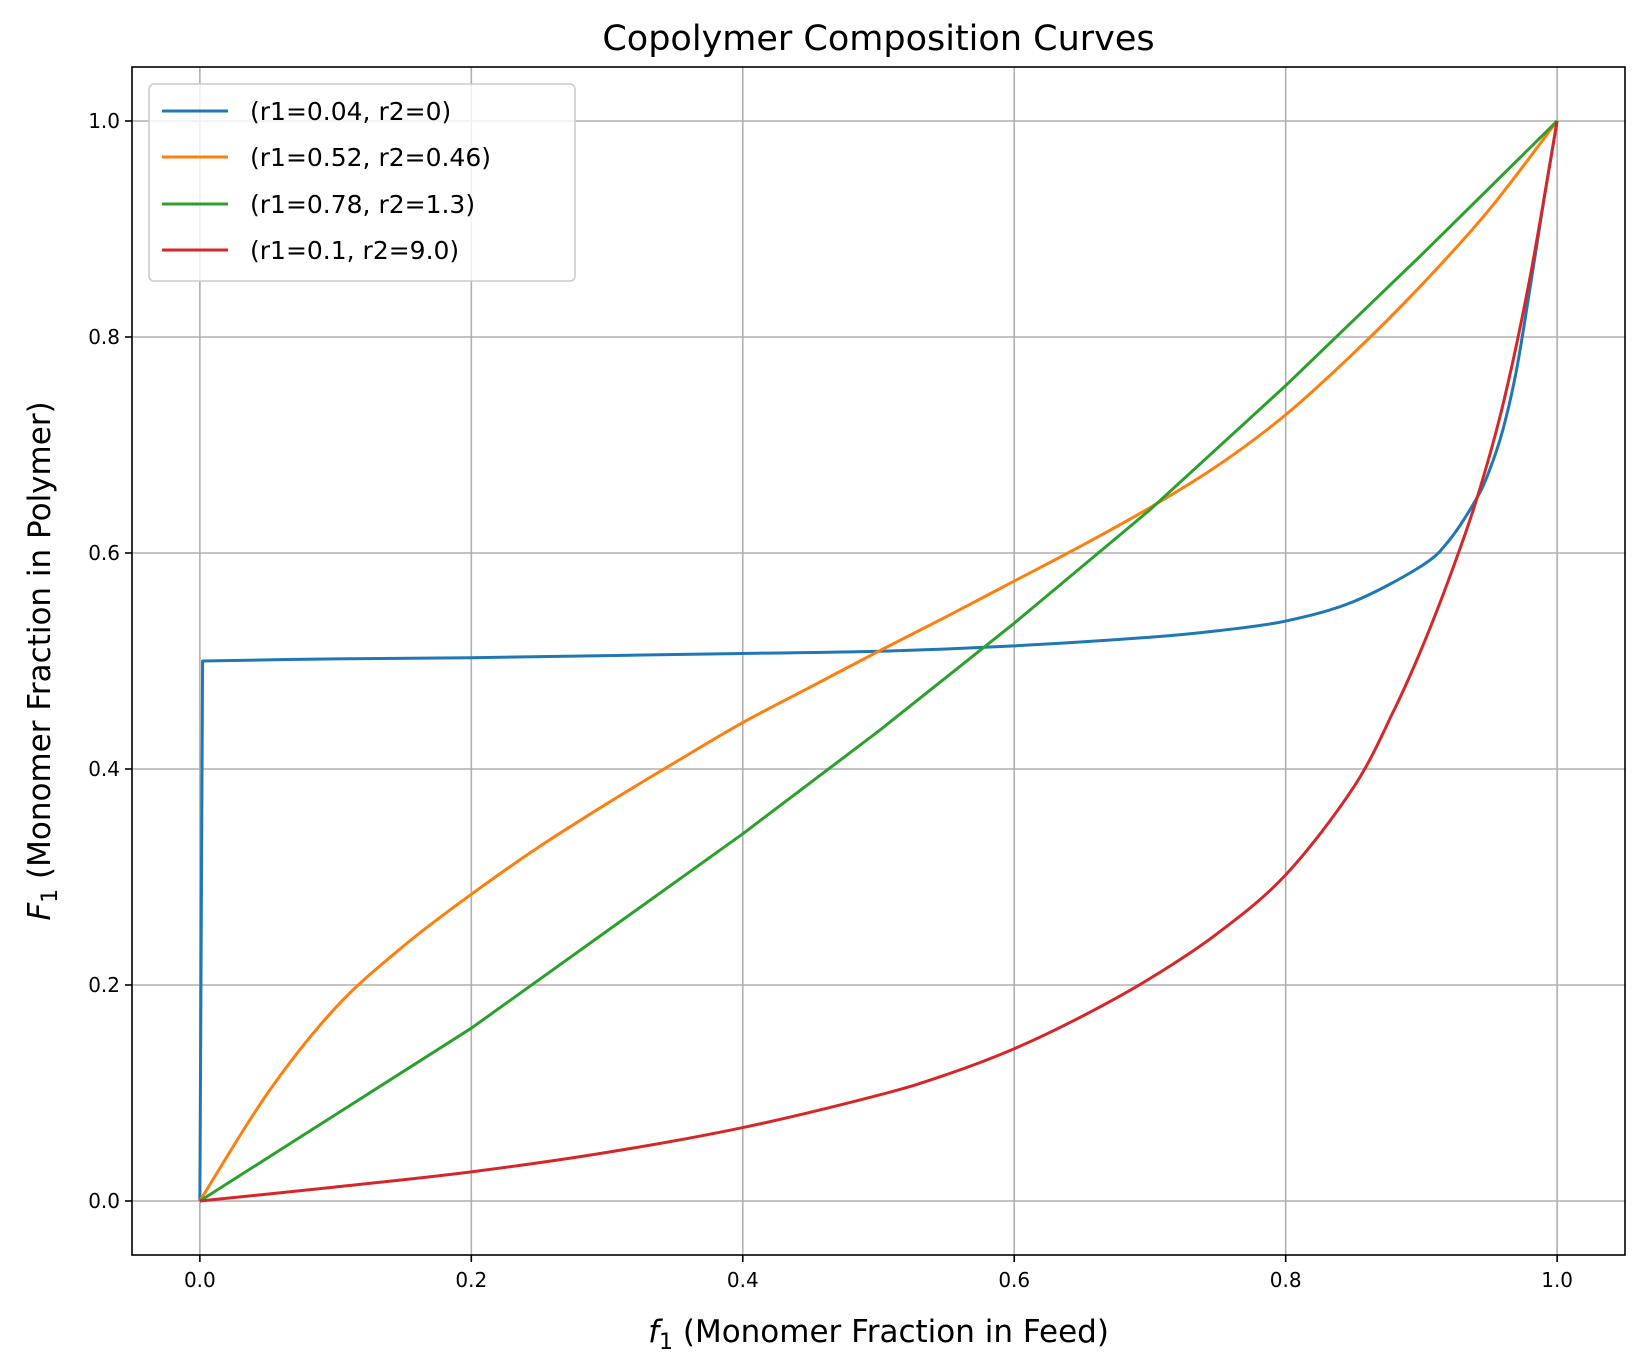  What do you see at coordinates (200, 1280) in the screenshot?
I see `x-tick-label: 0.0` at bounding box center [200, 1280].